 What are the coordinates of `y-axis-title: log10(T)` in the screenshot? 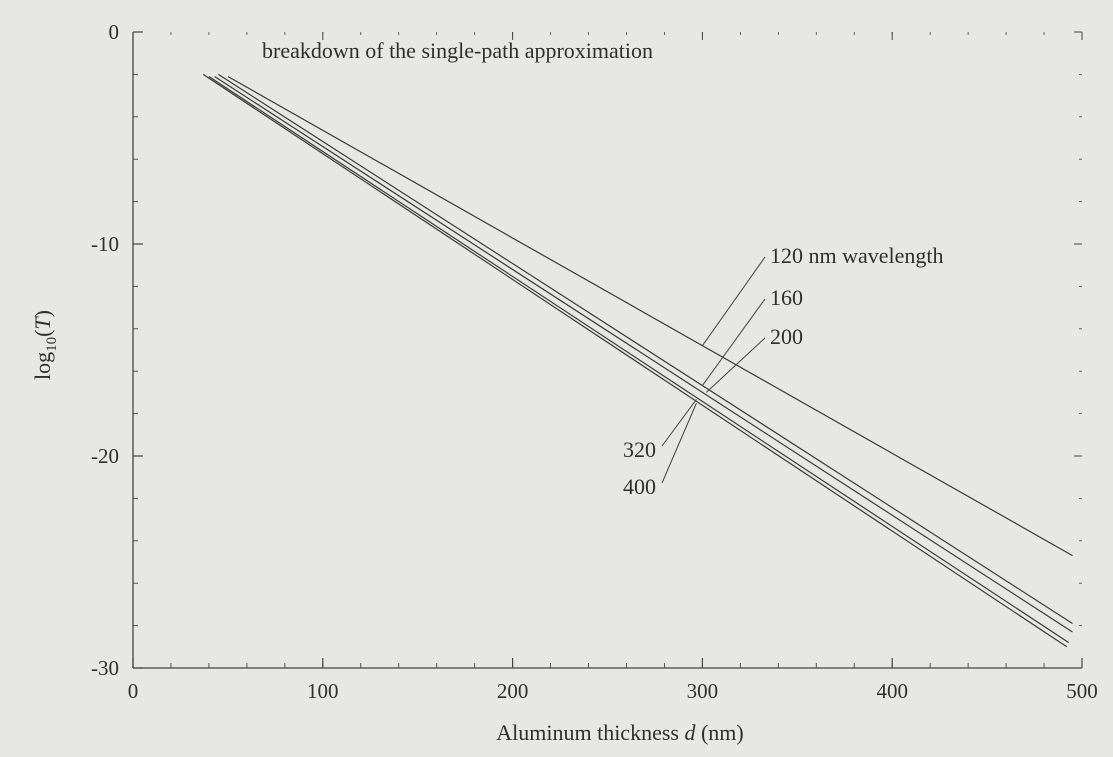 It's located at (45, 345).